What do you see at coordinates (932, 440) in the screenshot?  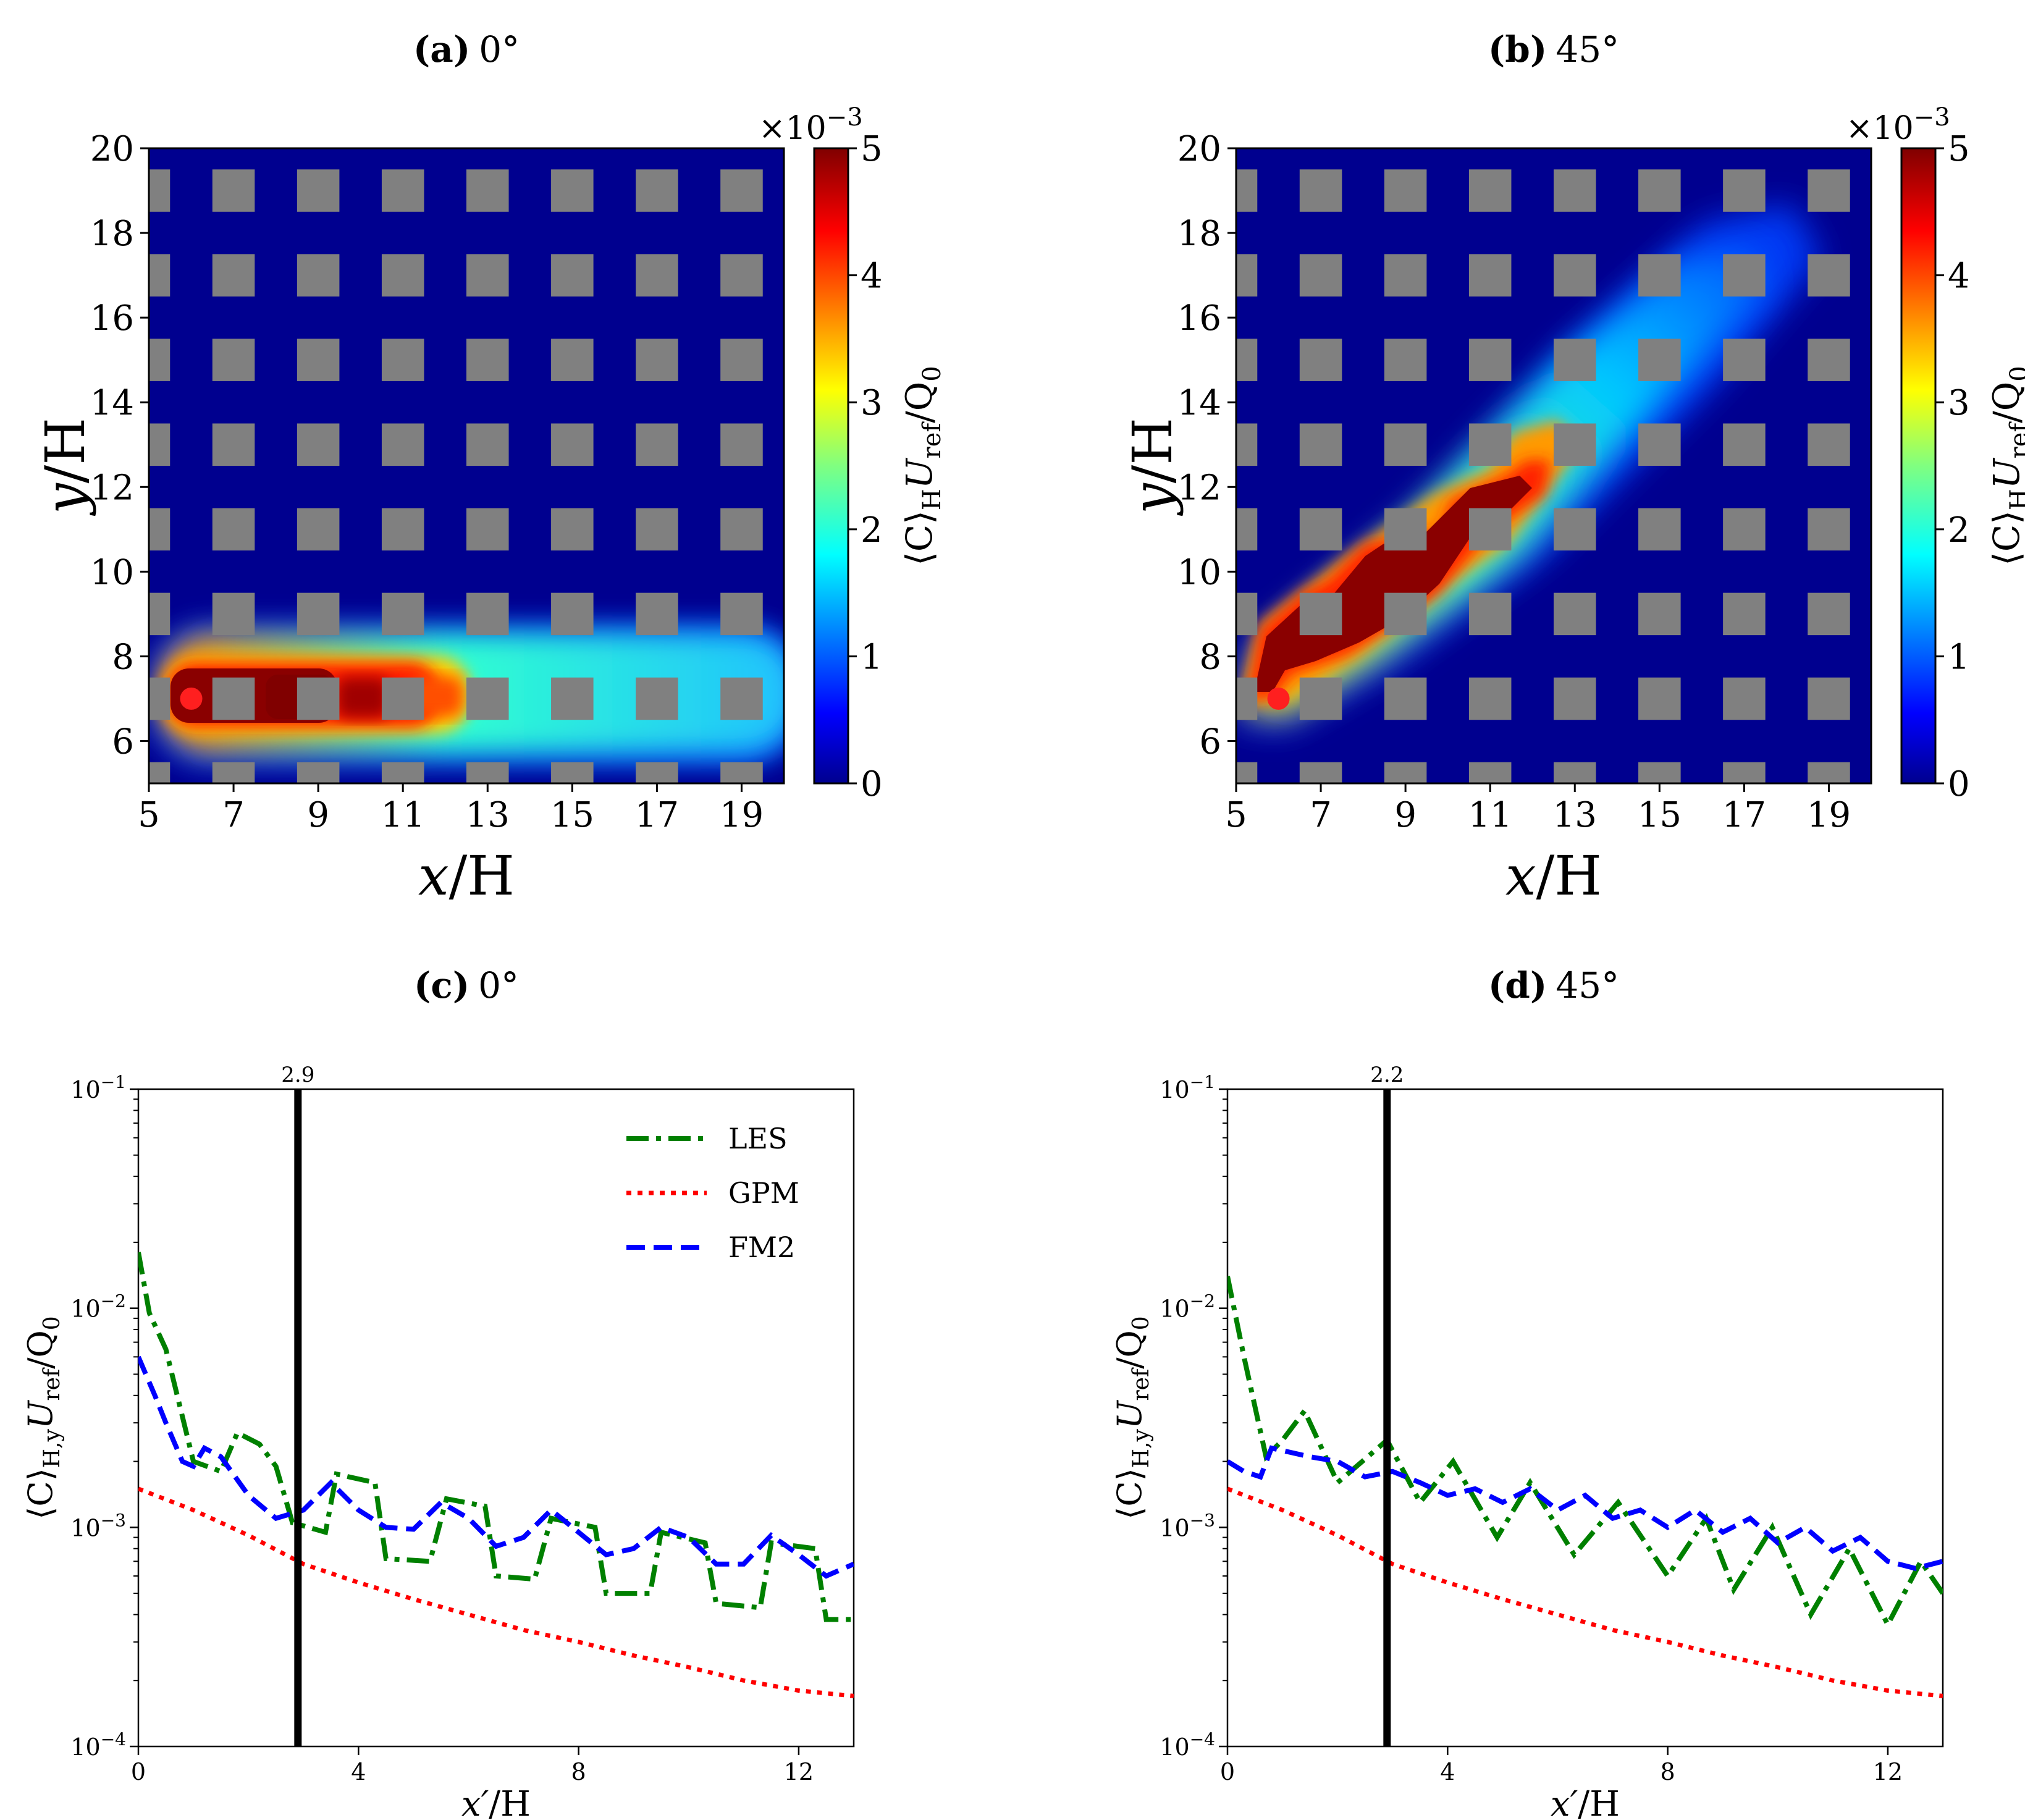 I see `colorbar-label-sub: ref` at bounding box center [932, 440].